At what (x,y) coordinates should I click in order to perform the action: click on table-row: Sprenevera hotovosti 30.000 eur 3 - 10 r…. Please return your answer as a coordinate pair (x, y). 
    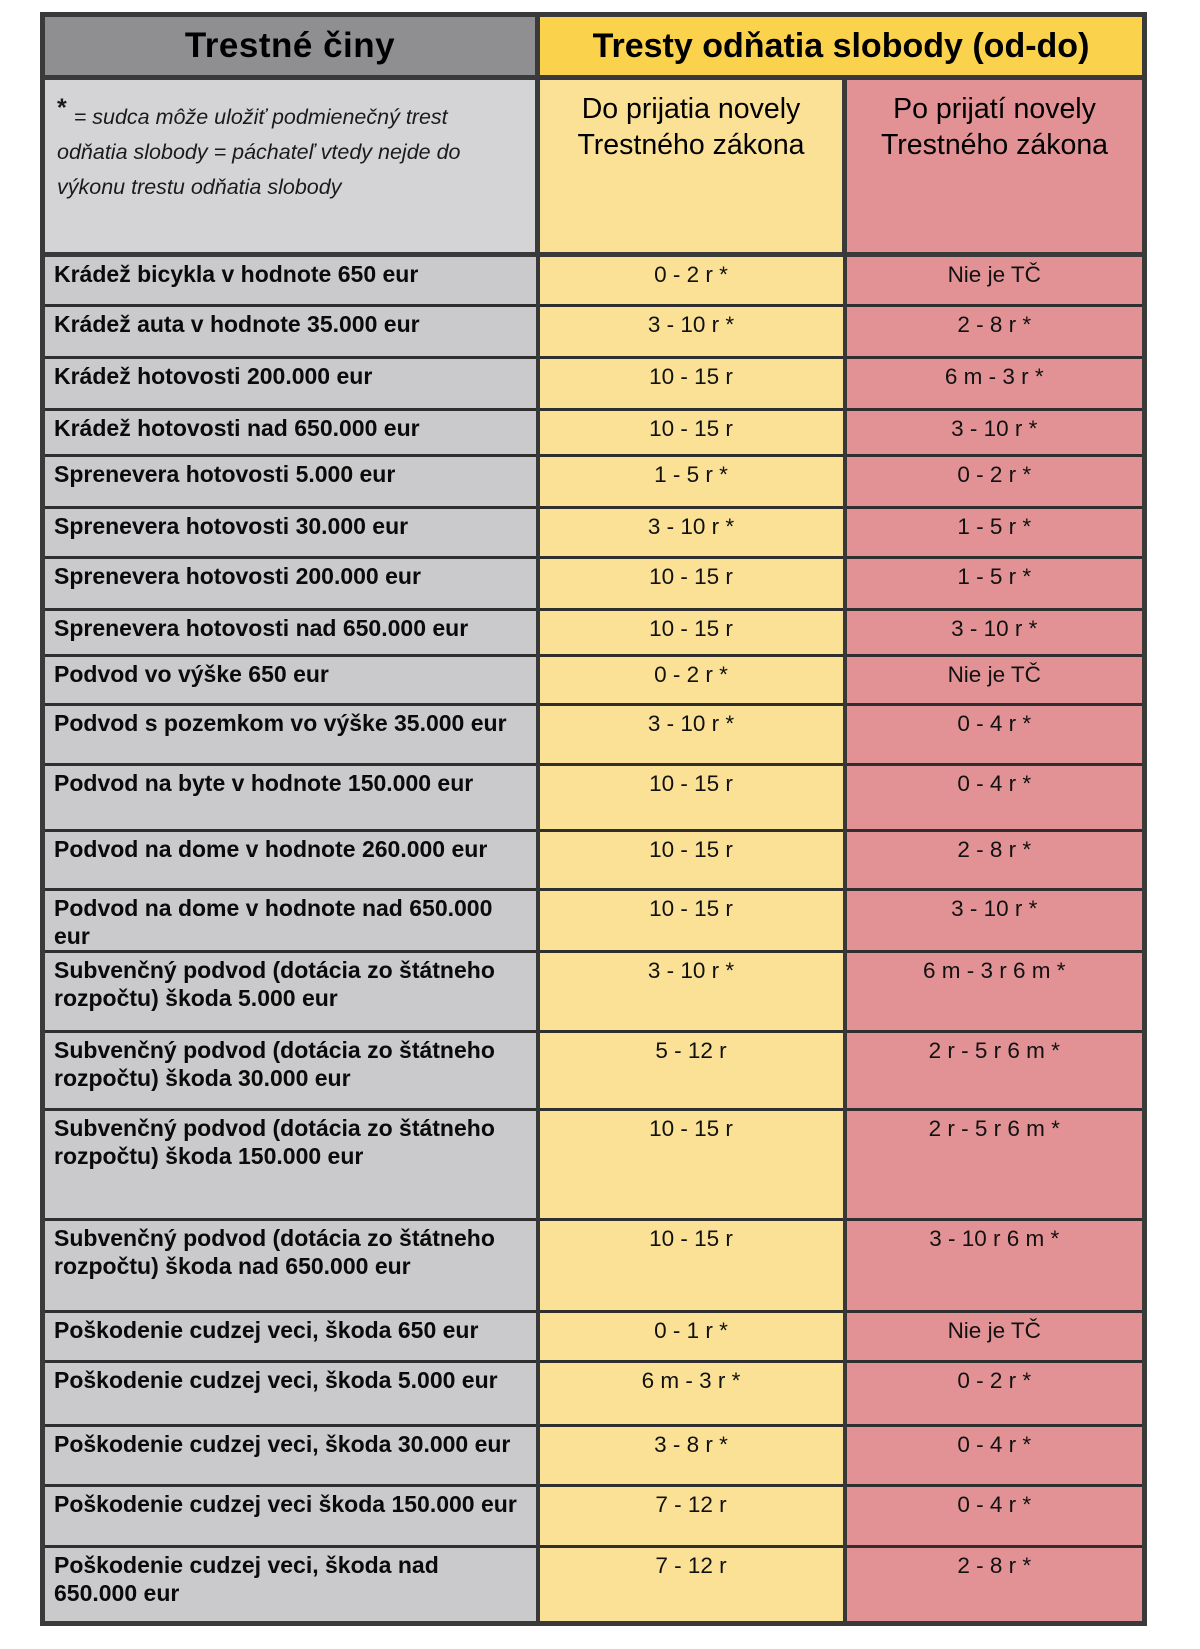
    Looking at the image, I should click on (593, 532).